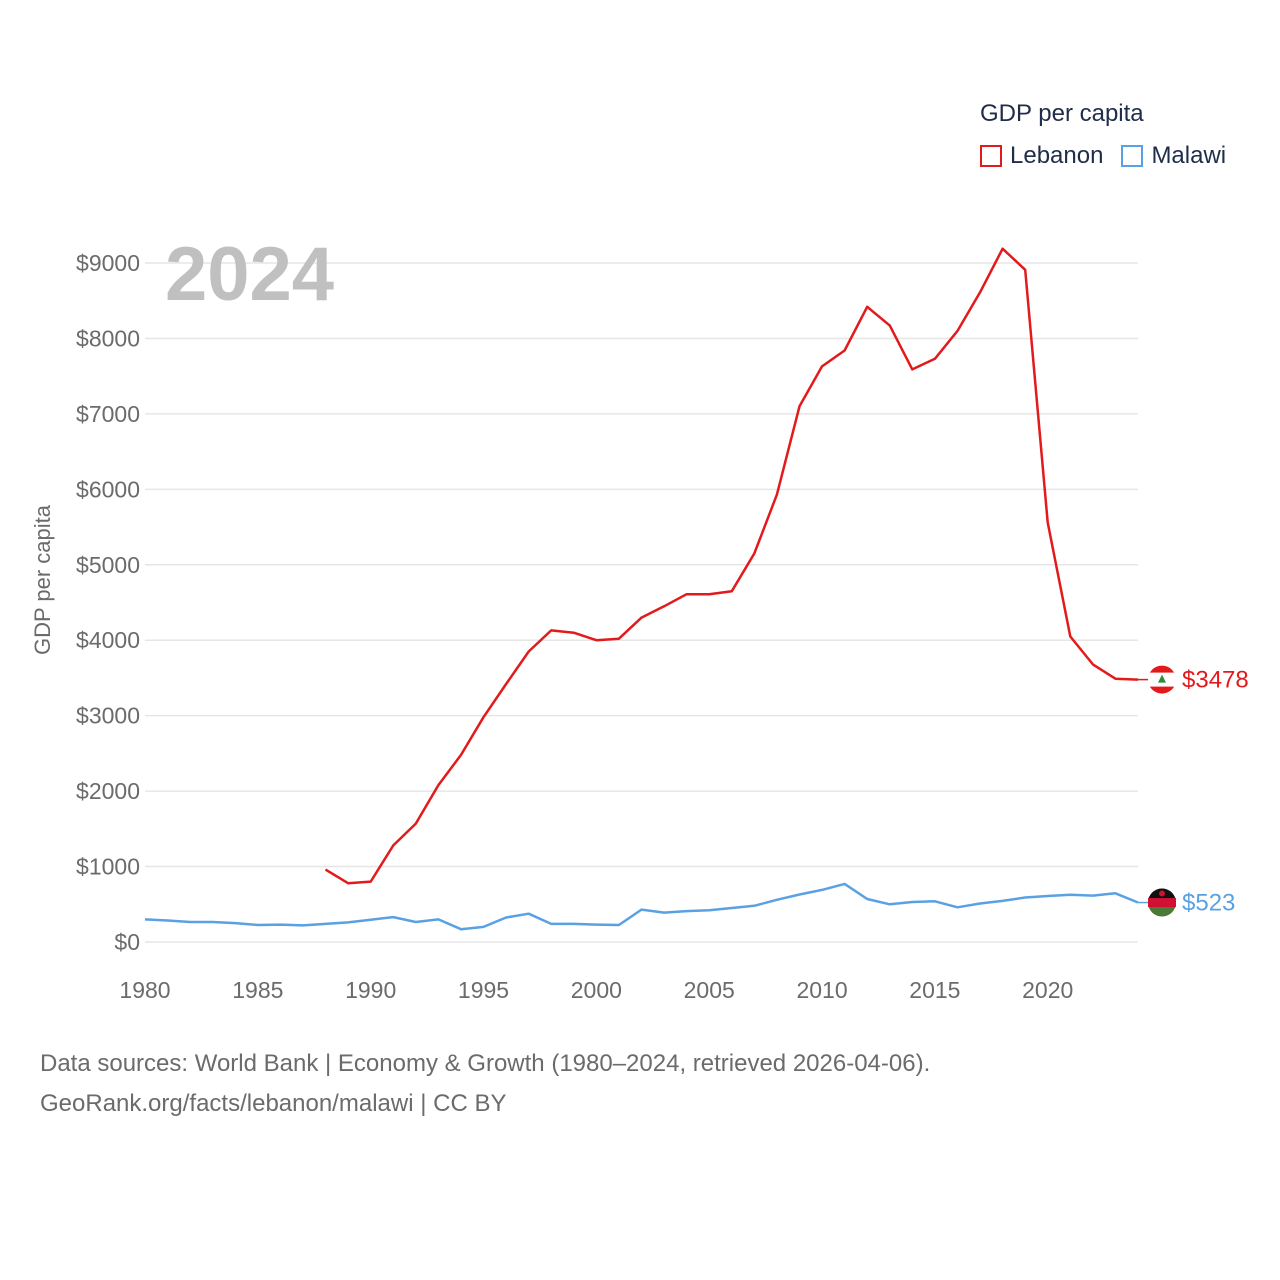 Image resolution: width=1280 pixels, height=1280 pixels. What do you see at coordinates (483, 990) in the screenshot?
I see `x-tick-label: 1995` at bounding box center [483, 990].